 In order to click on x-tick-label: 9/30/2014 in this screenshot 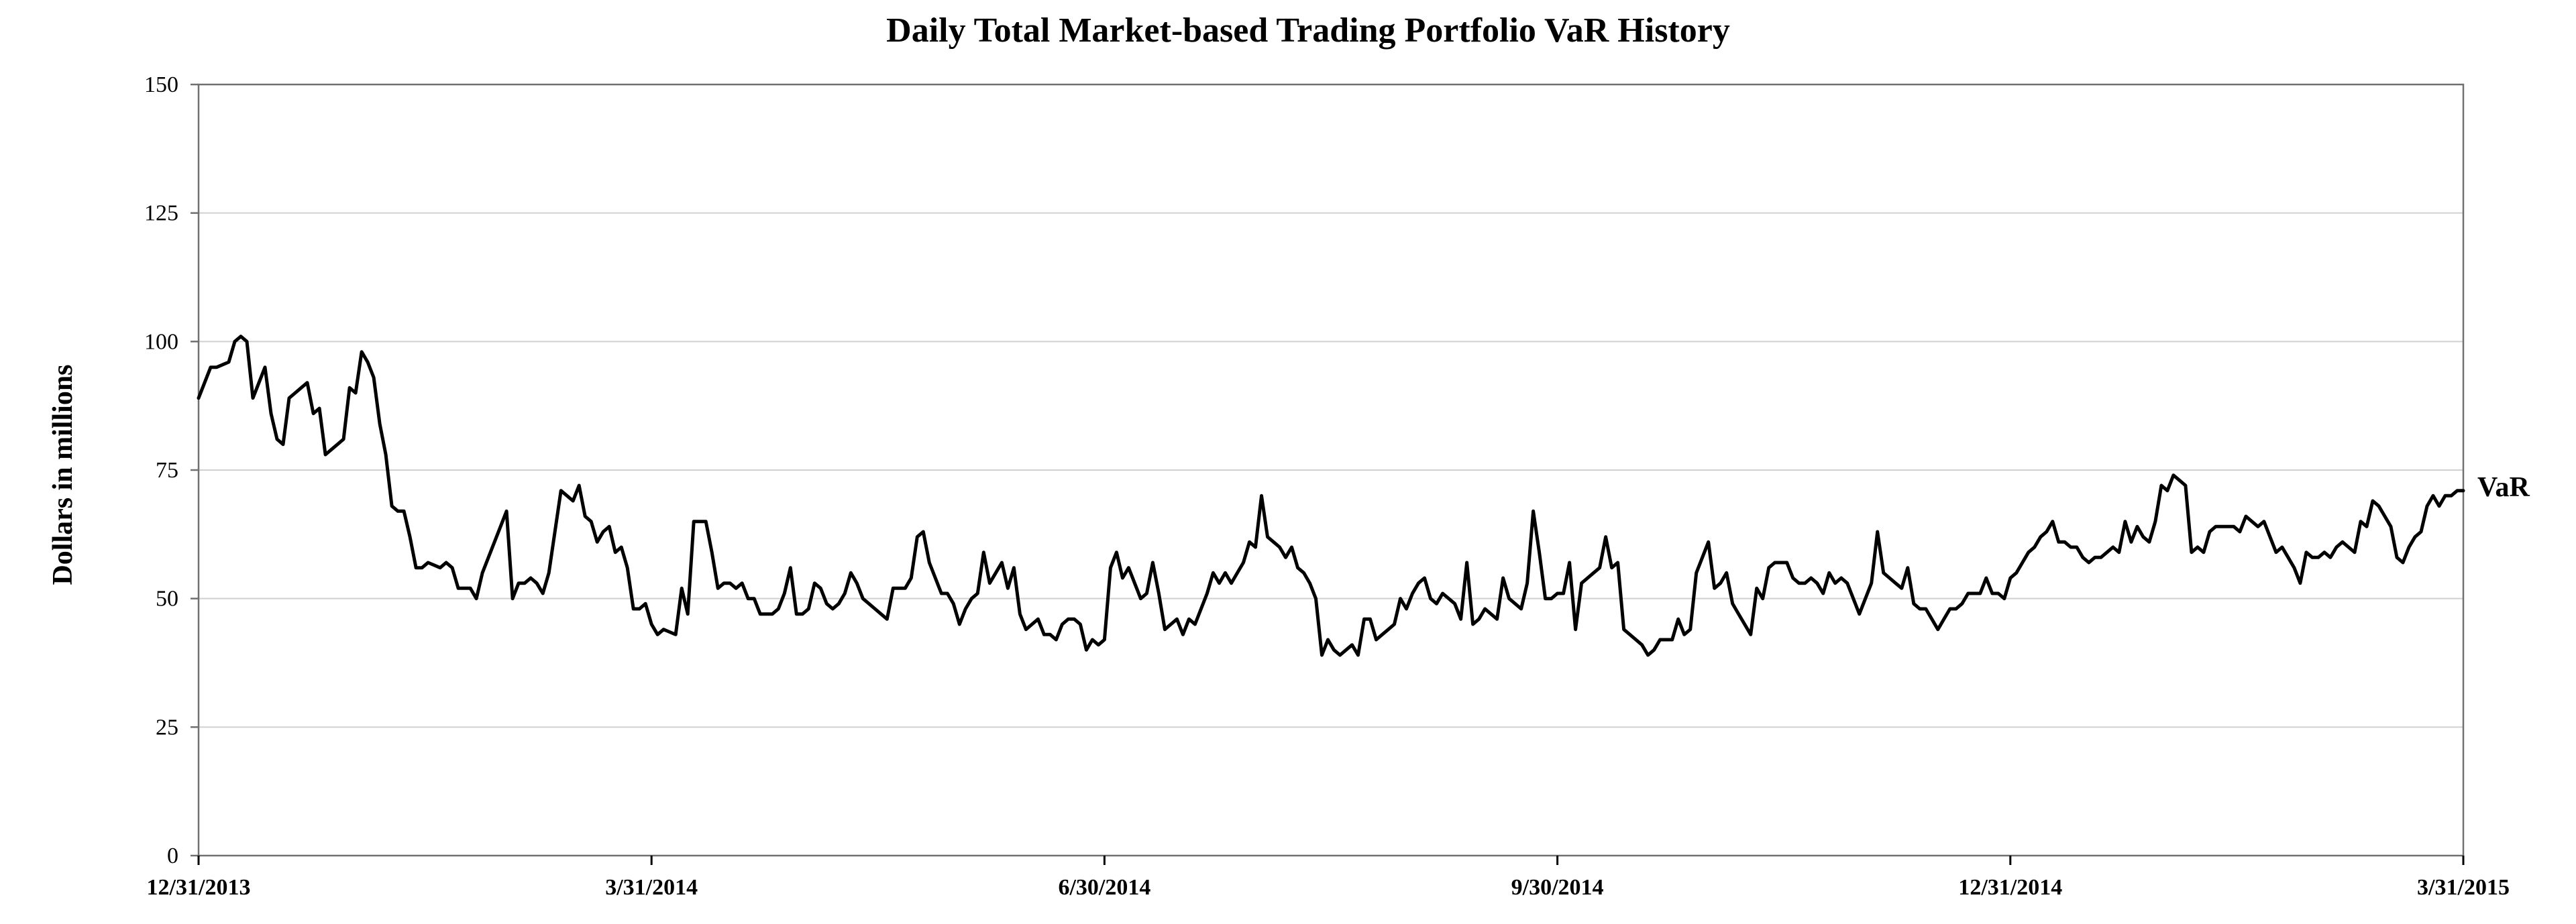, I will do `click(1557, 887)`.